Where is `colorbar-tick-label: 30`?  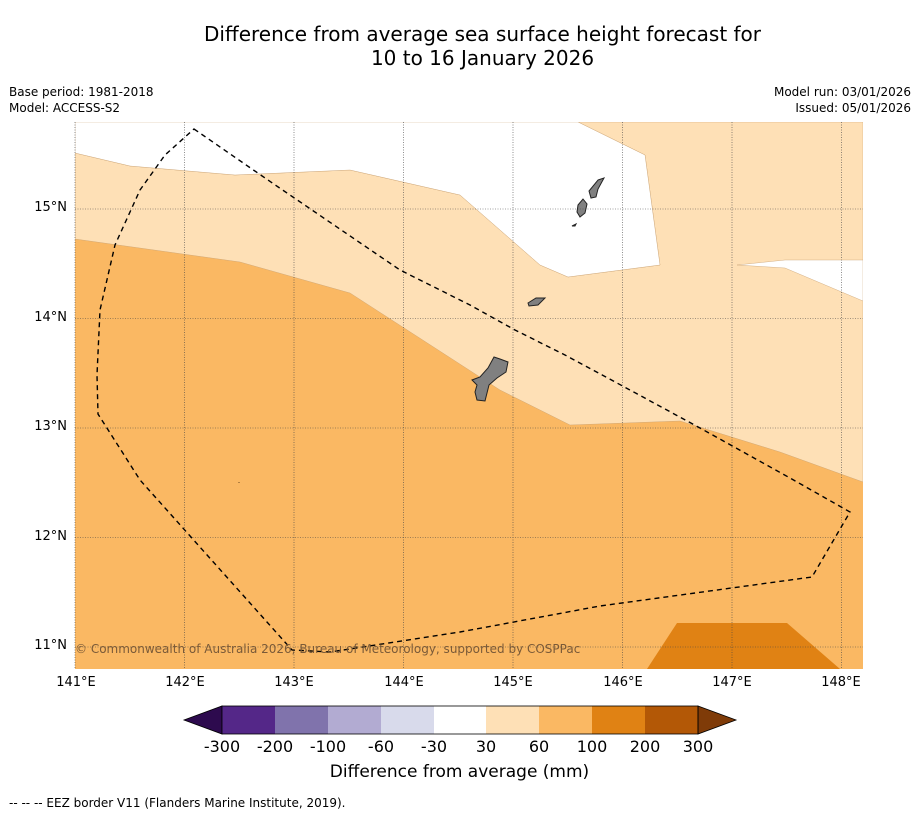 colorbar-tick-label: 30 is located at coordinates (486, 746).